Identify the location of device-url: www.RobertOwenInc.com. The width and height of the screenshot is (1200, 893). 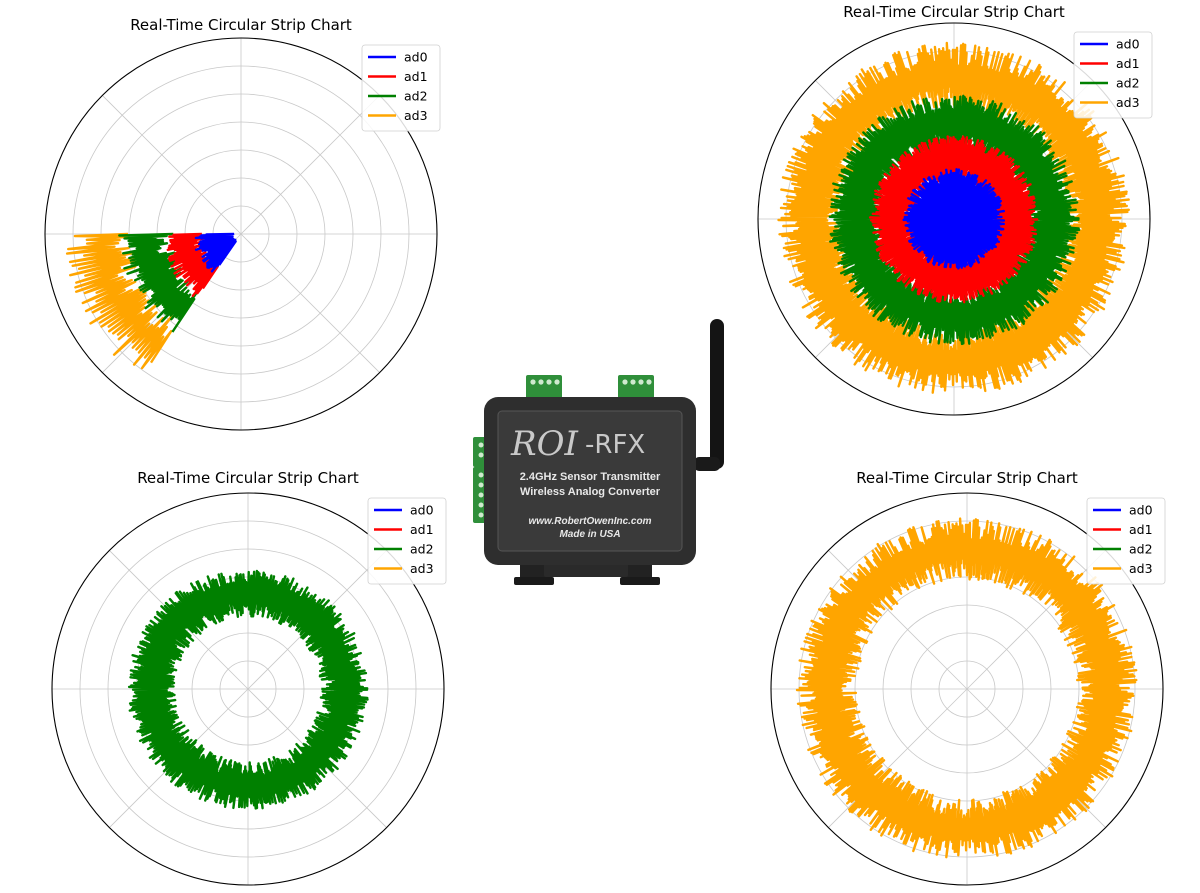
(590, 521).